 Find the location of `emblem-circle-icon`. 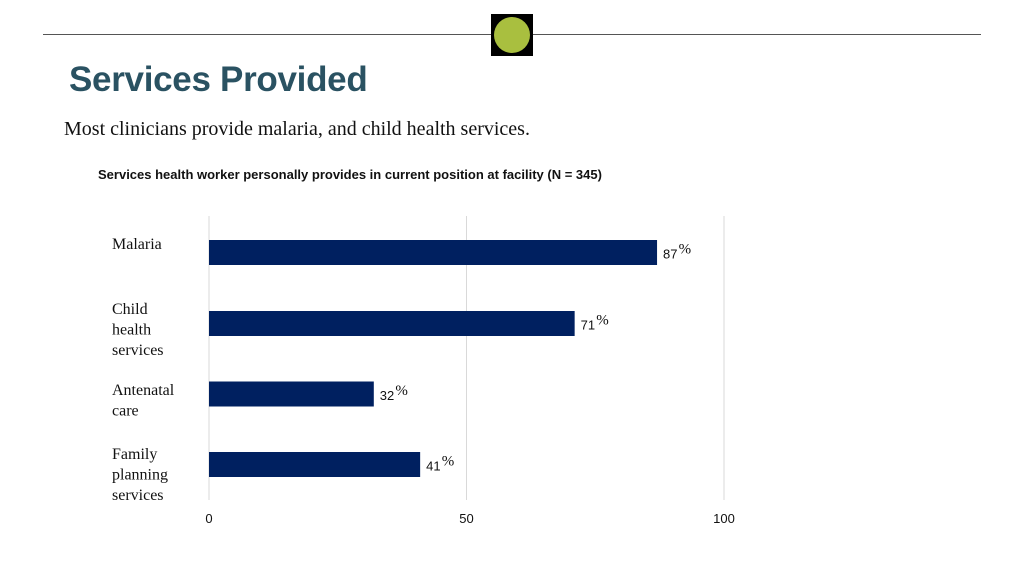

emblem-circle-icon is located at coordinates (512, 35).